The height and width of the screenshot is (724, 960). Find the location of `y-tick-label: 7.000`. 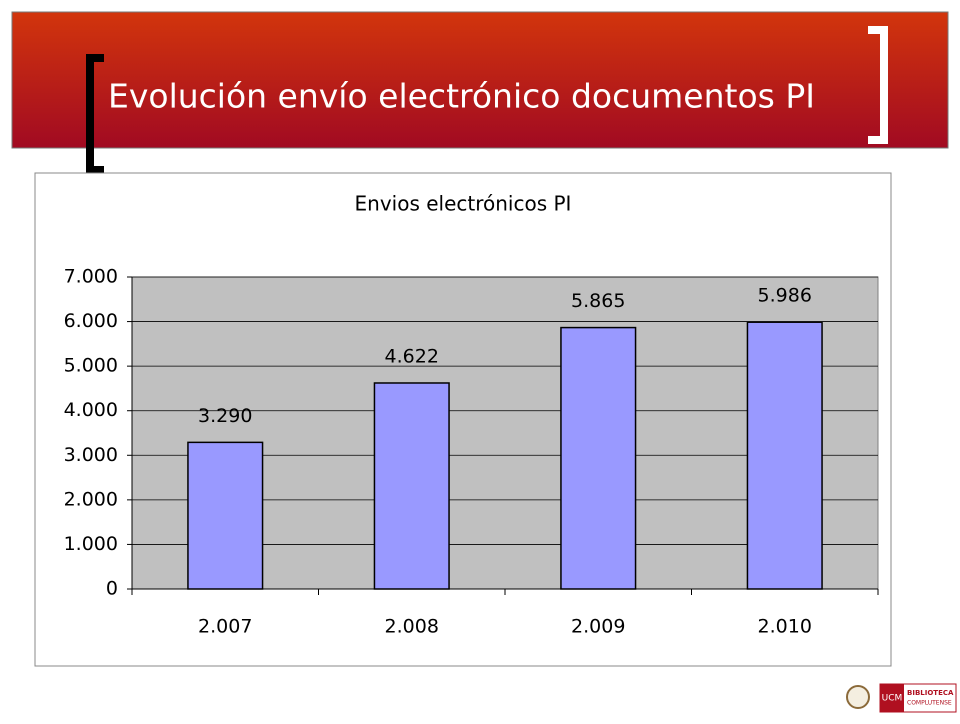

y-tick-label: 7.000 is located at coordinates (91, 277).